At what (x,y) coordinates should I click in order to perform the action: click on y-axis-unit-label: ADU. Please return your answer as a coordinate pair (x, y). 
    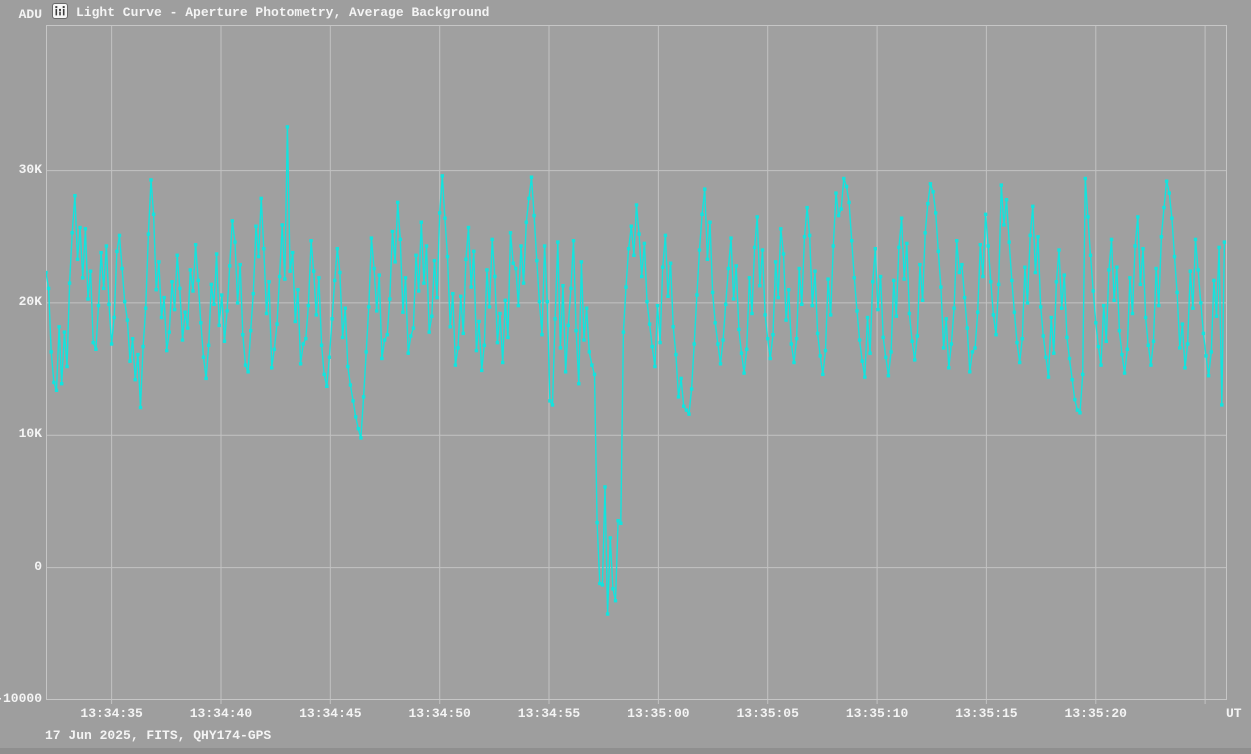
    Looking at the image, I should click on (30, 14).